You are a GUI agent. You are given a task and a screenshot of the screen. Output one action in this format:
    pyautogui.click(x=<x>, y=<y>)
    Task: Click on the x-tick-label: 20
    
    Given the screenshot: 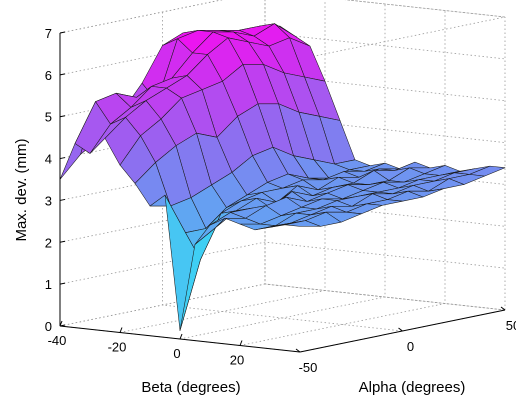 What is the action you would take?
    pyautogui.click(x=237, y=360)
    